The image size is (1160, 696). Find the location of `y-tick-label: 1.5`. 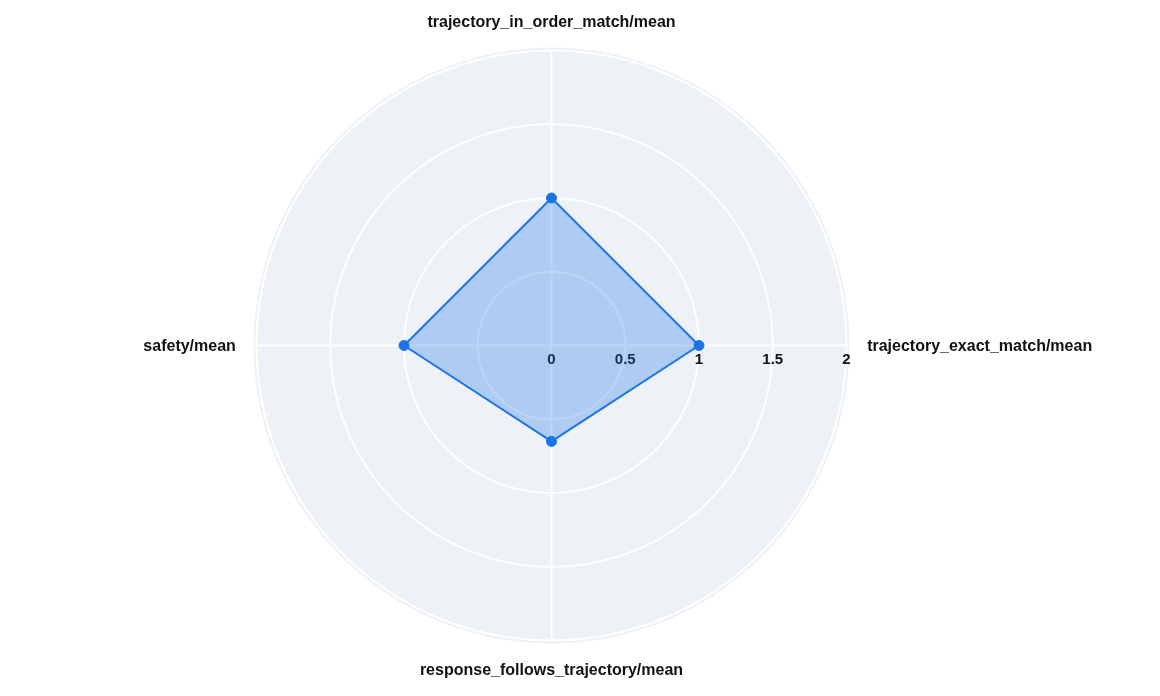

y-tick-label: 1.5 is located at coordinates (773, 359).